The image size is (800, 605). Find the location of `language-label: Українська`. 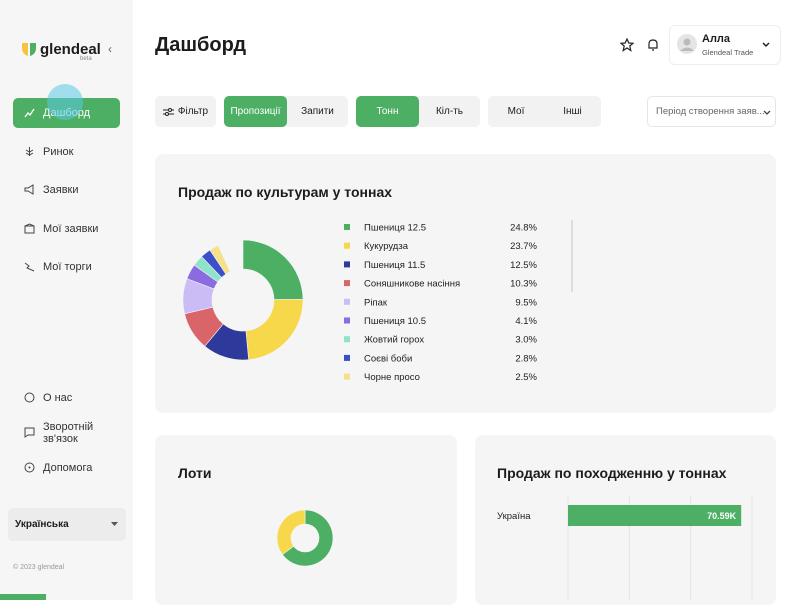

language-label: Українська is located at coordinates (42, 524).